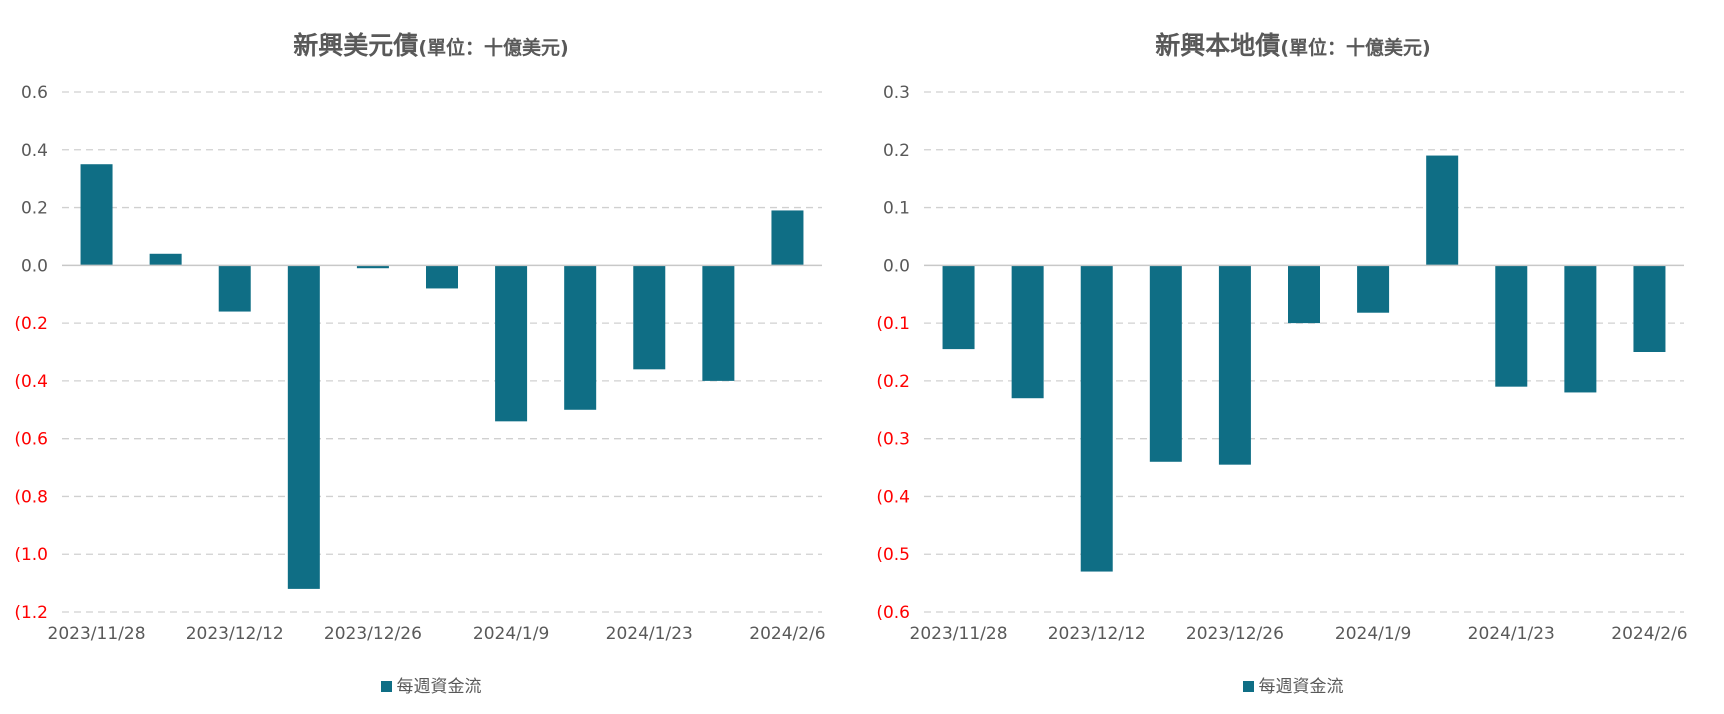 The height and width of the screenshot is (714, 1724). I want to click on y-tick-label: (0.1, so click(893, 324).